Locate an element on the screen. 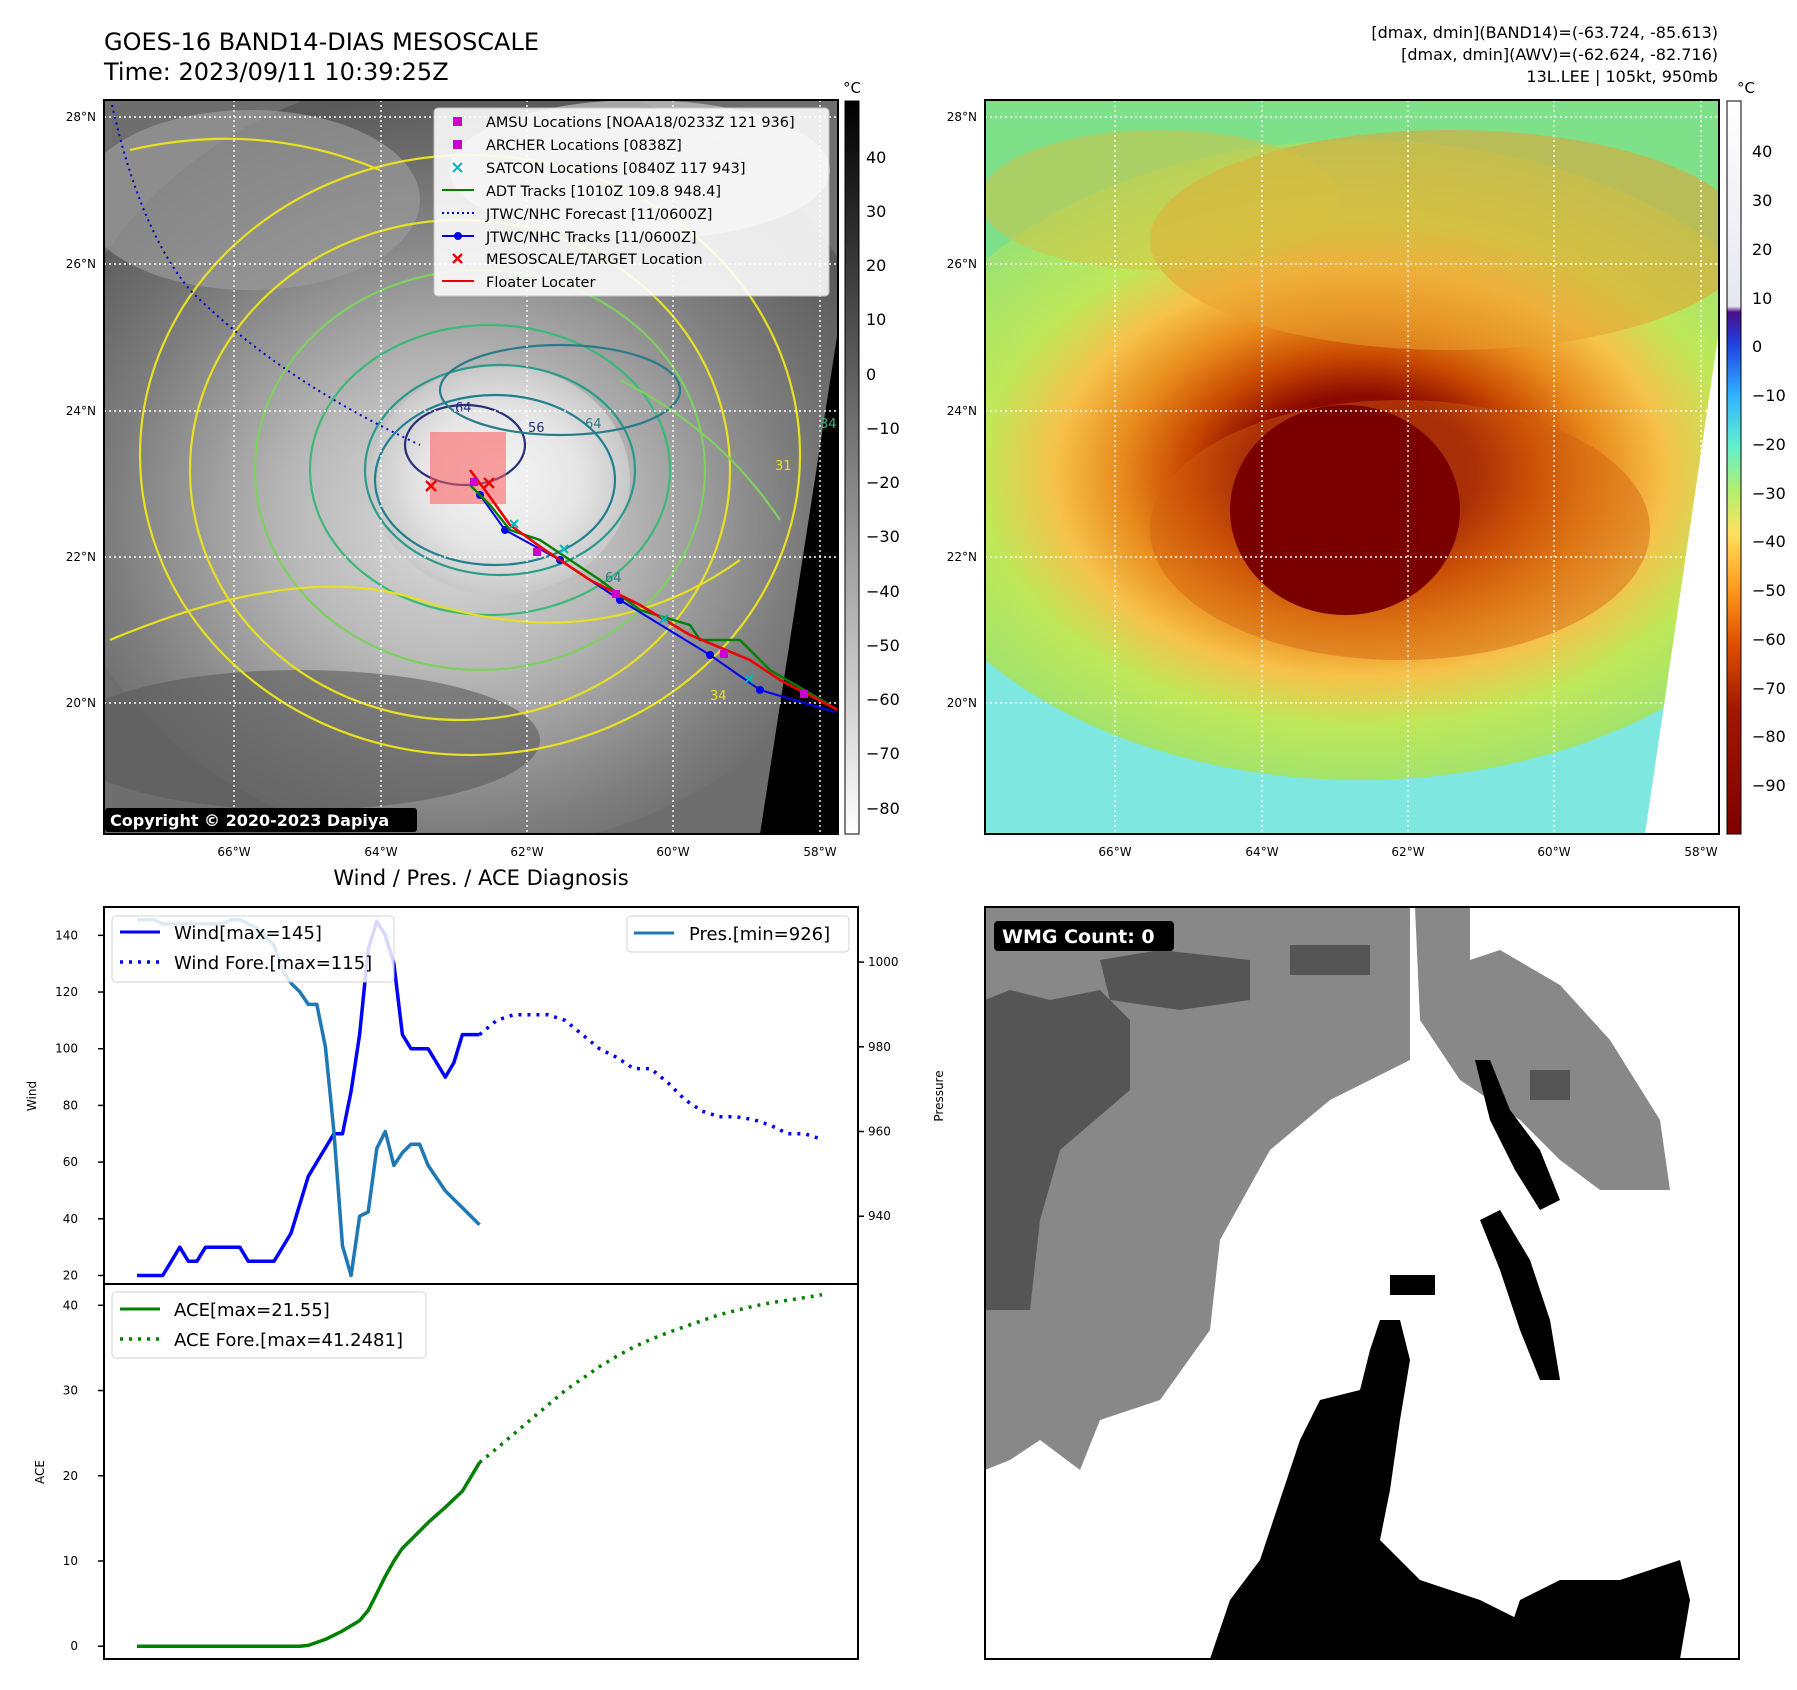  cbg-tick-m40: −40 is located at coordinates (883, 591).